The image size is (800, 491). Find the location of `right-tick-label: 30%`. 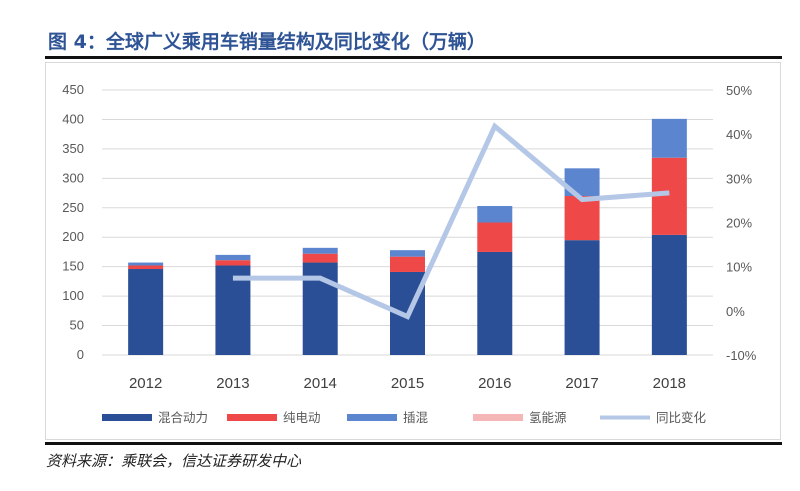

right-tick-label: 30% is located at coordinates (739, 178).